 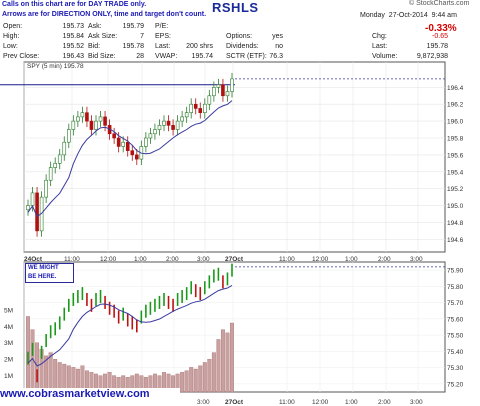 I want to click on open-label: Open:, so click(x=13, y=26).